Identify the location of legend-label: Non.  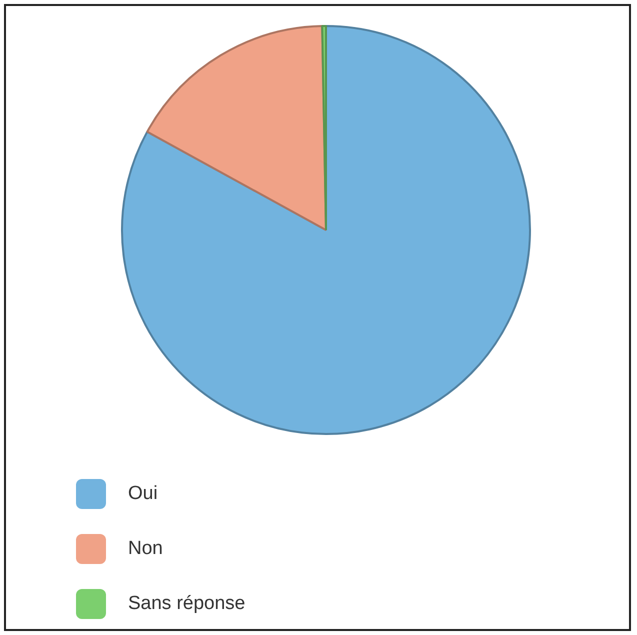
(145, 549).